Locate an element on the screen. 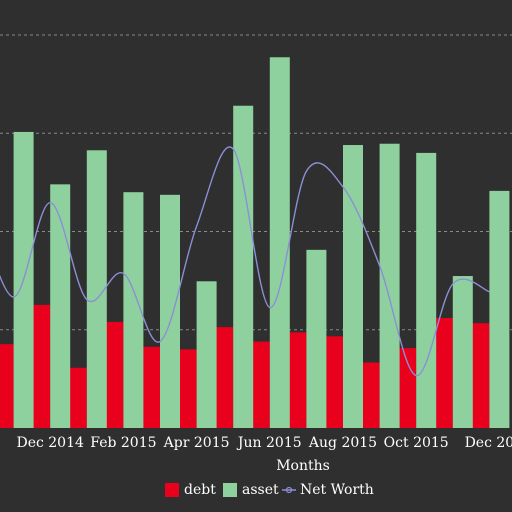 Image resolution: width=512 pixels, height=512 pixels. legend-label-debt: debt is located at coordinates (200, 490).